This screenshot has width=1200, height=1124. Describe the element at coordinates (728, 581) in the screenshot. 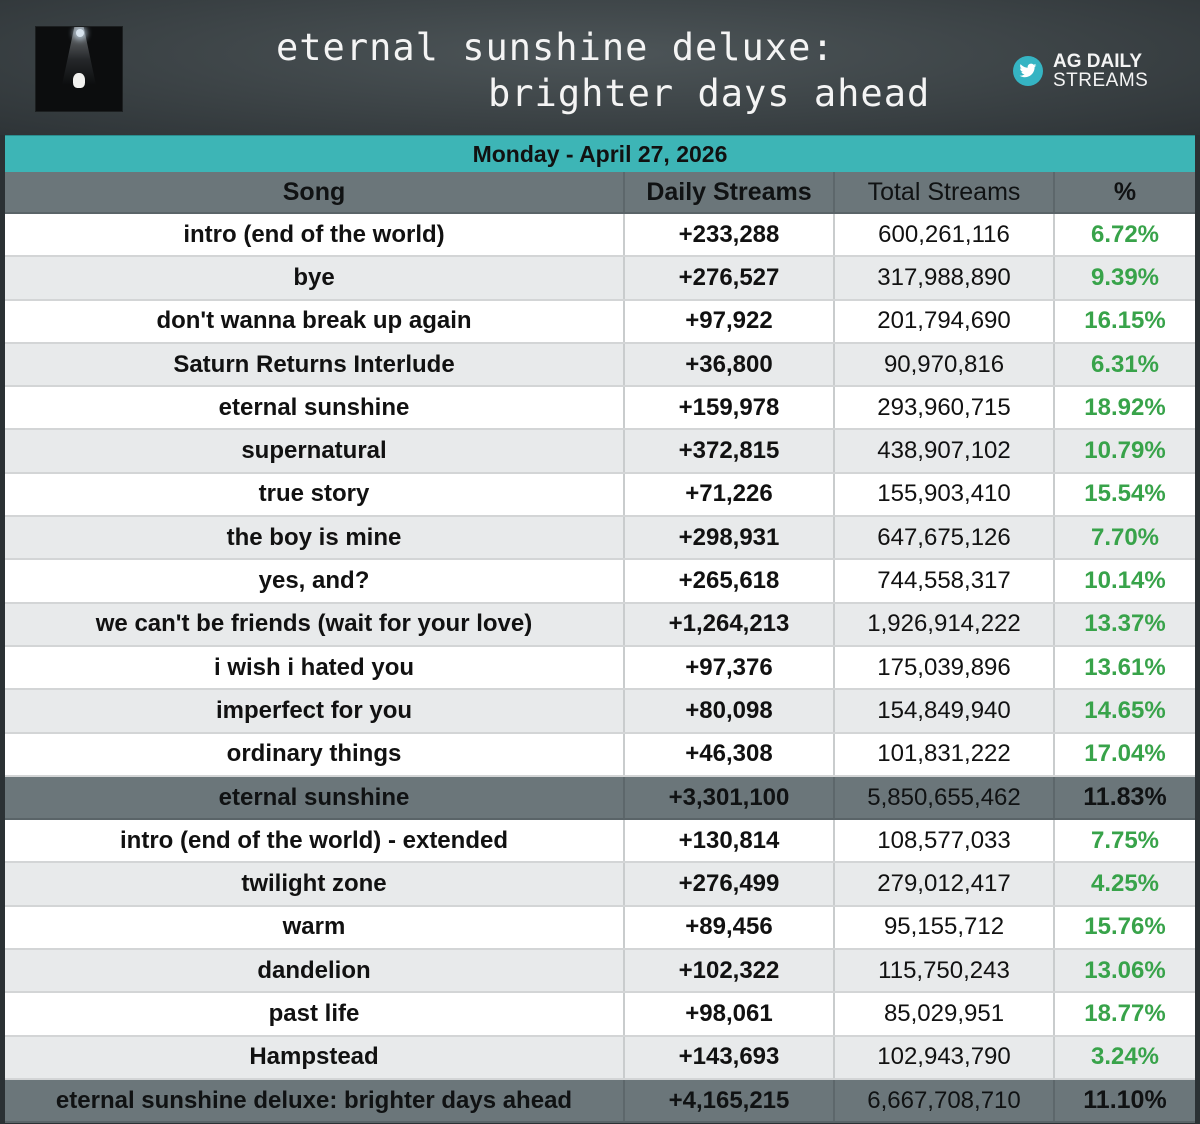

I see `daily-streams-cell: +265,618` at that location.